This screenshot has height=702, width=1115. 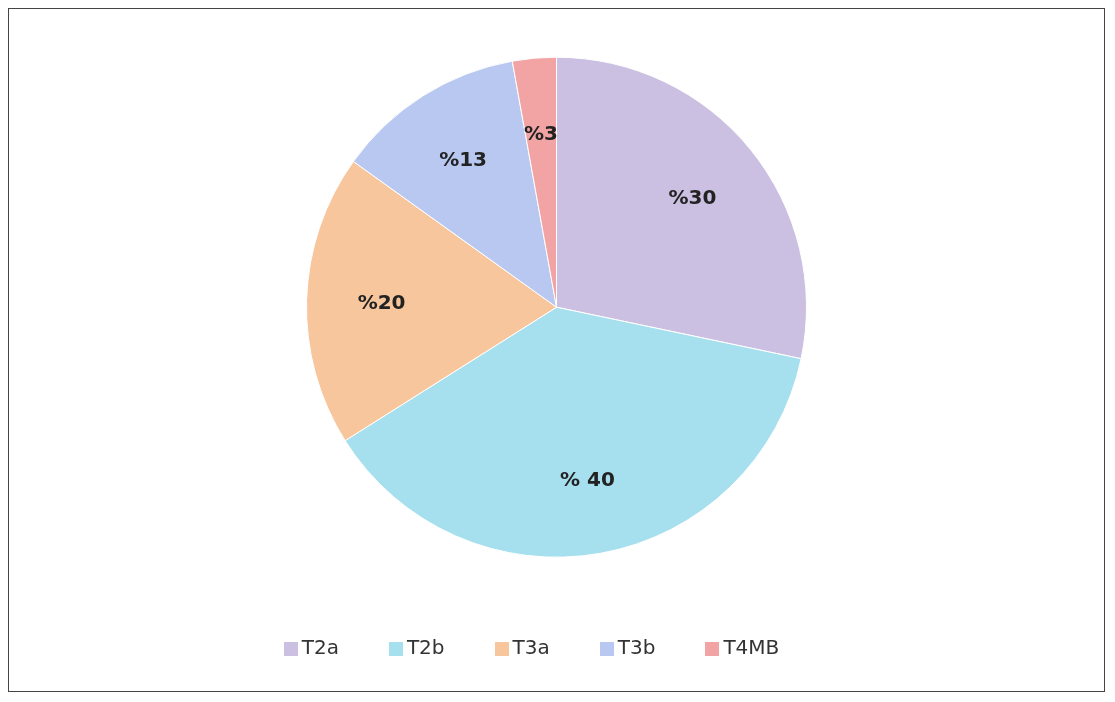 I want to click on legend-label: T3a, so click(x=531, y=647).